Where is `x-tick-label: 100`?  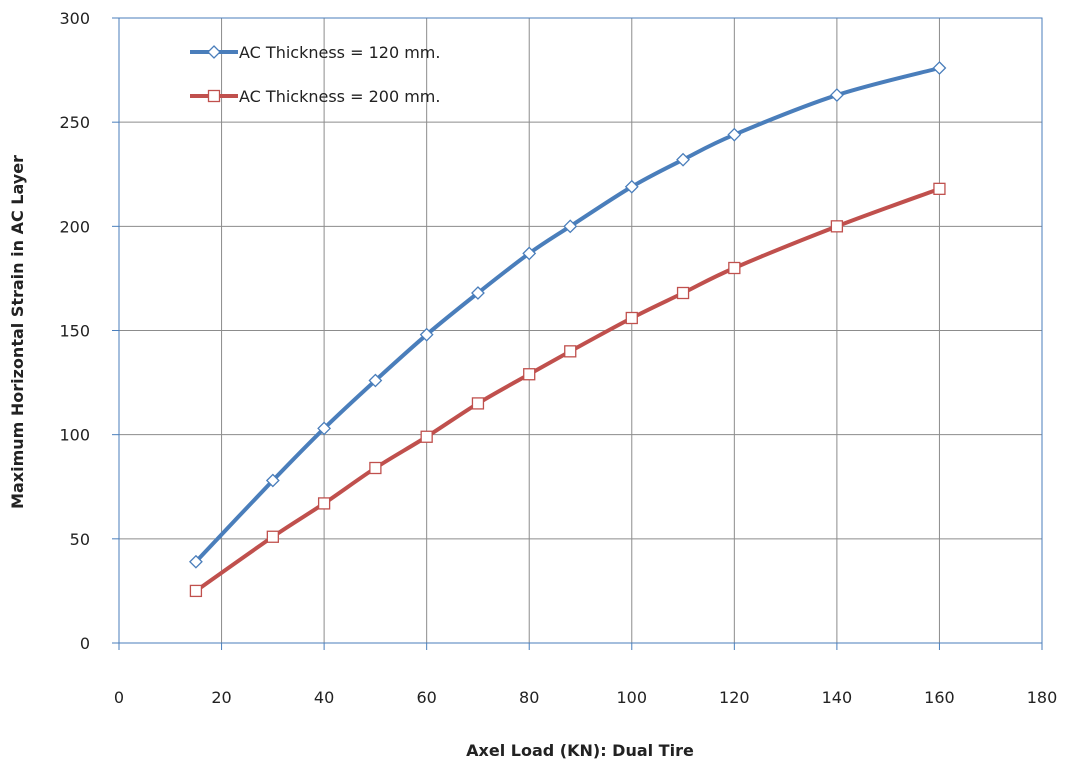 x-tick-label: 100 is located at coordinates (632, 697).